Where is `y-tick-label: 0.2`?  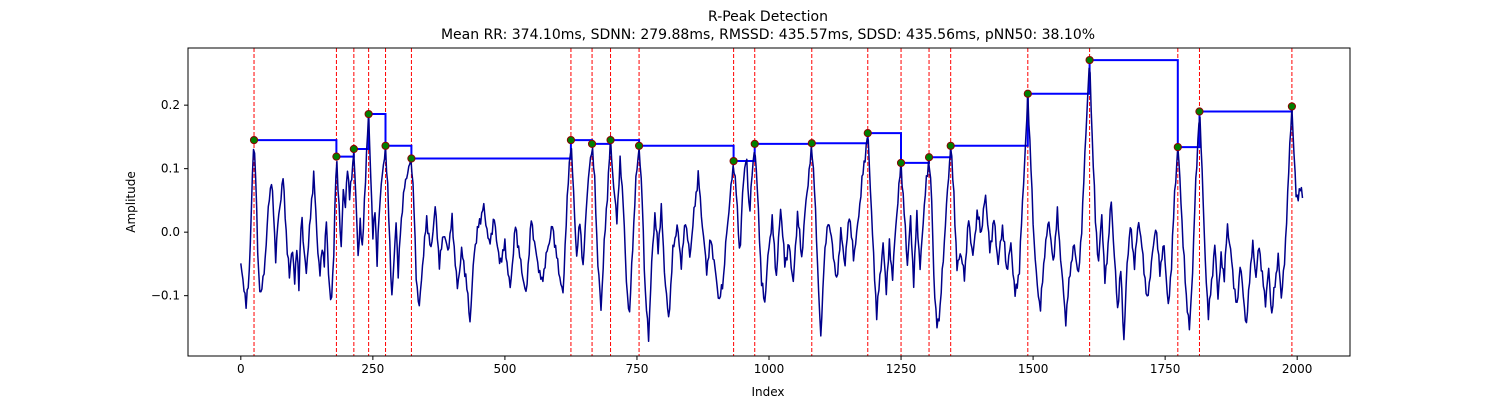 y-tick-label: 0.2 is located at coordinates (170, 105).